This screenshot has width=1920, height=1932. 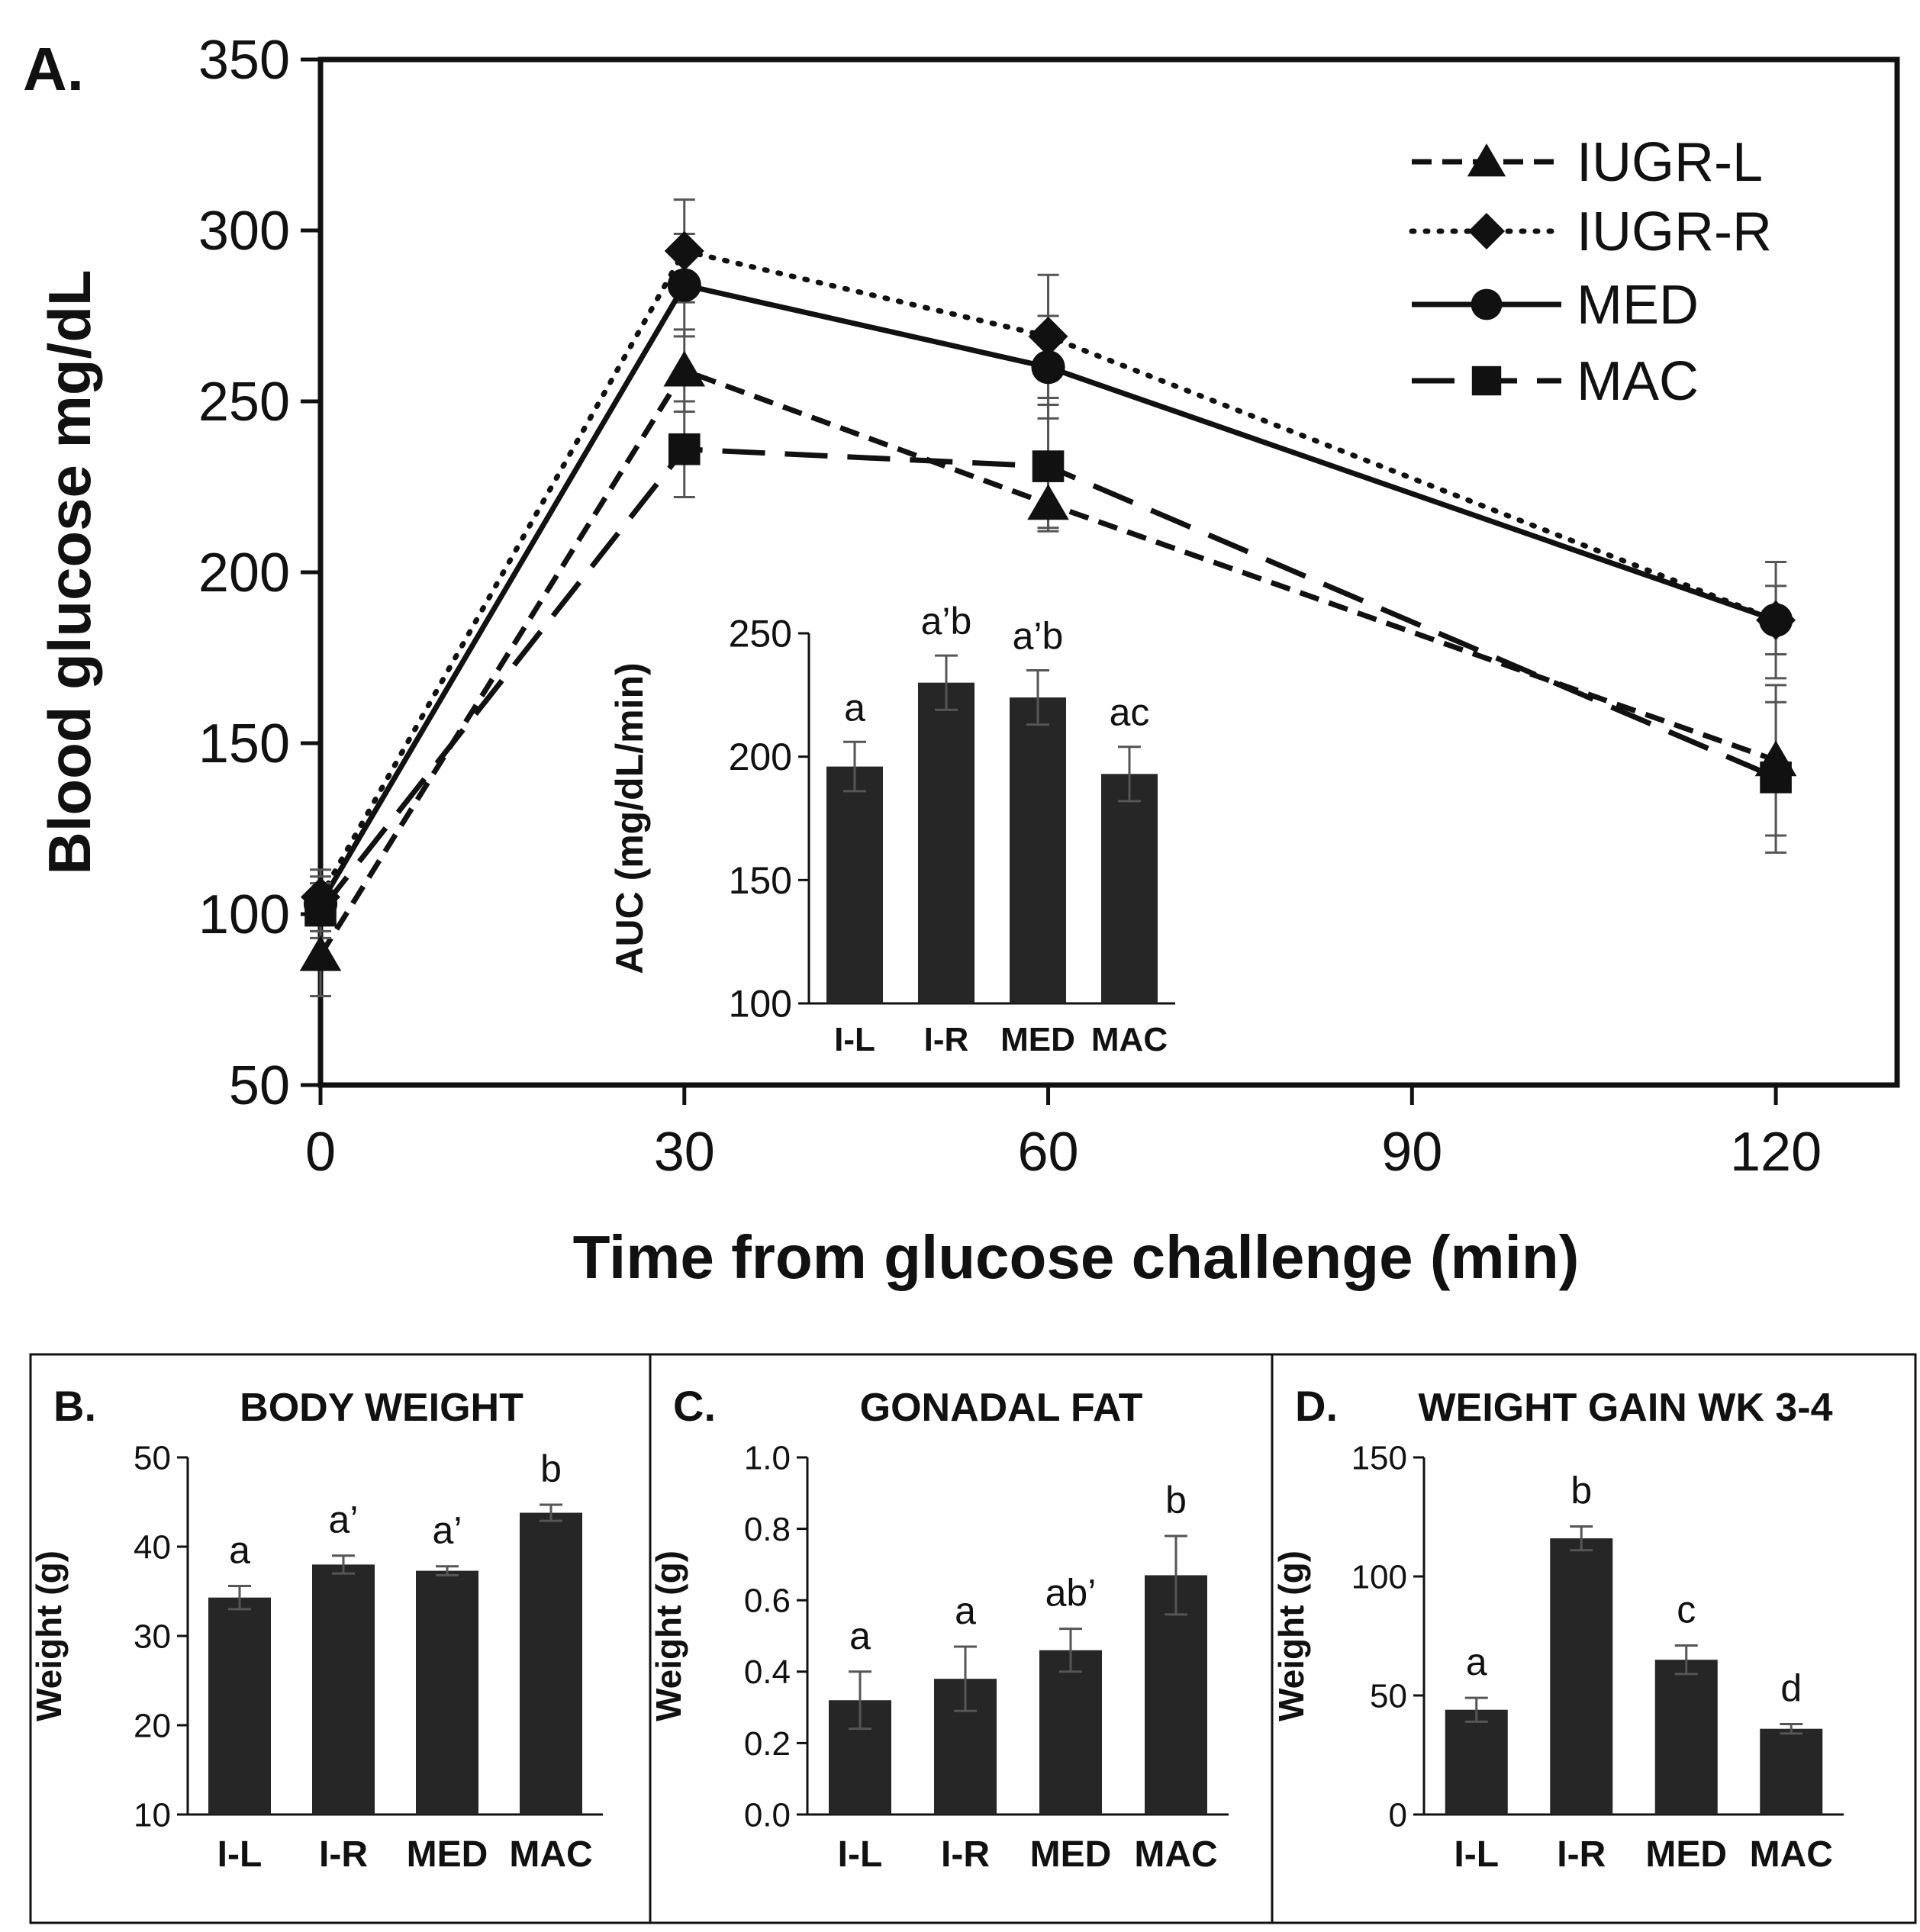 What do you see at coordinates (244, 231) in the screenshot?
I see `y-tick-label: 300` at bounding box center [244, 231].